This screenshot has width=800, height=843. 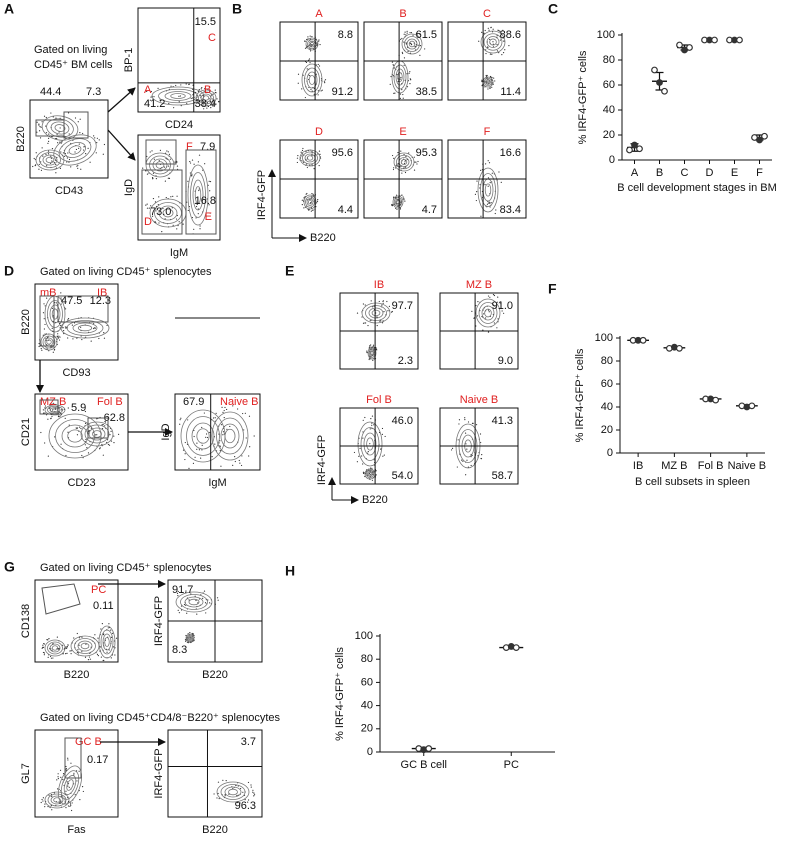 What do you see at coordinates (674, 466) in the screenshot?
I see `x-tick-label: MZ B` at bounding box center [674, 466].